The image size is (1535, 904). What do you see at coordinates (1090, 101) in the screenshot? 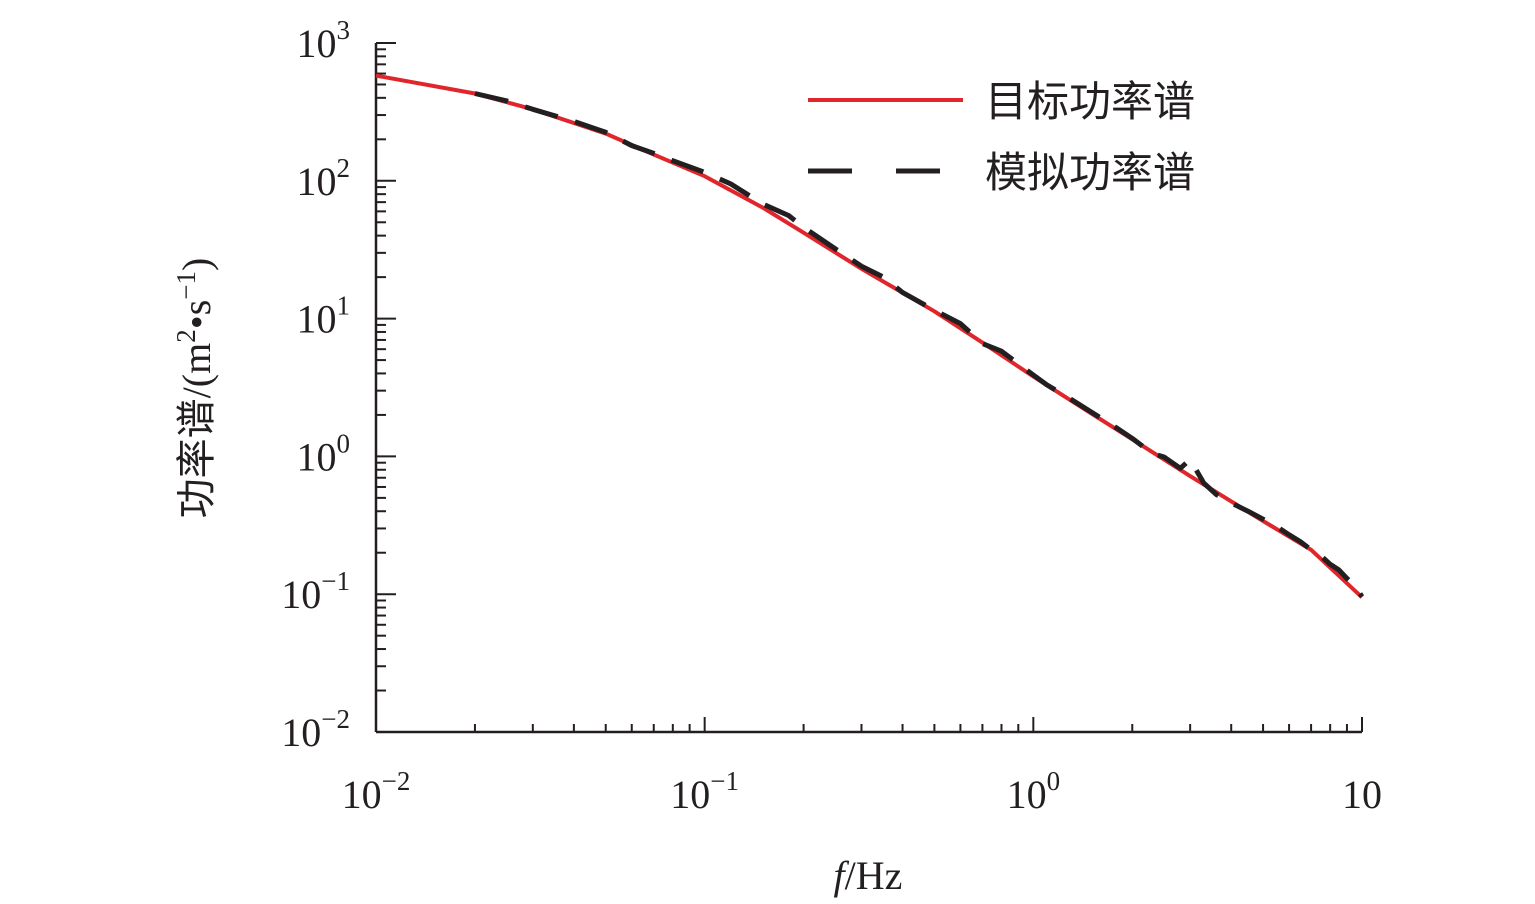
I see `legend-label-target: 目标功率谱` at bounding box center [1090, 101].